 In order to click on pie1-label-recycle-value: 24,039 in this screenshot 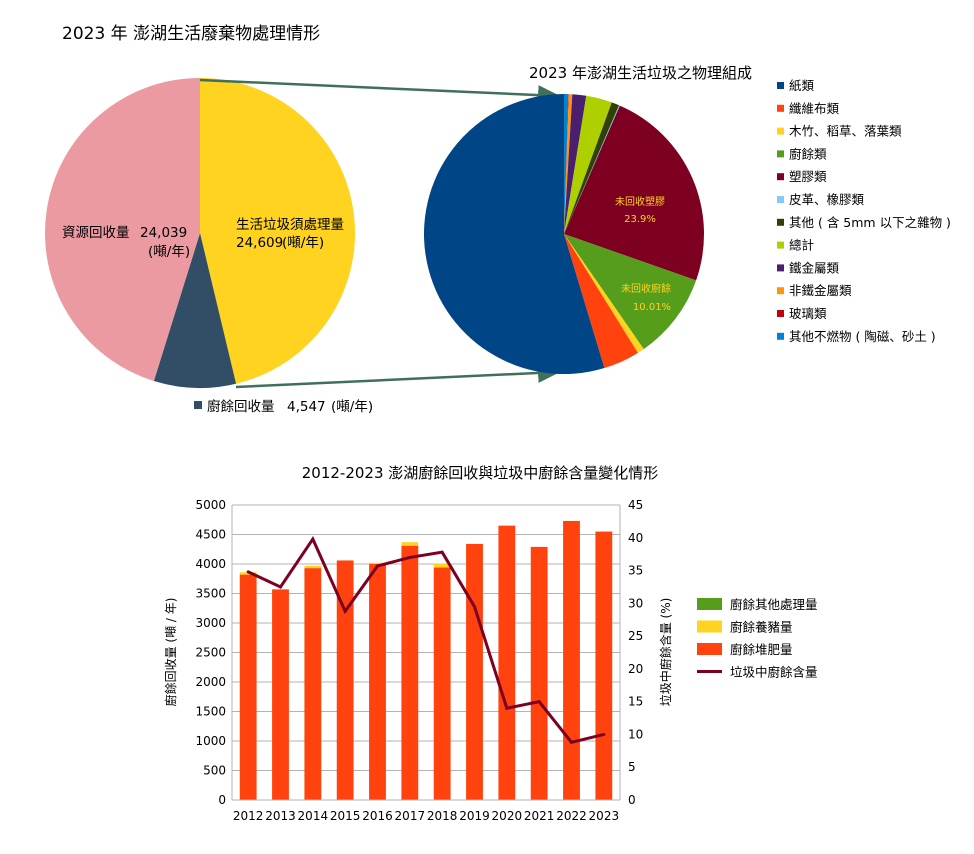, I will do `click(163, 233)`.